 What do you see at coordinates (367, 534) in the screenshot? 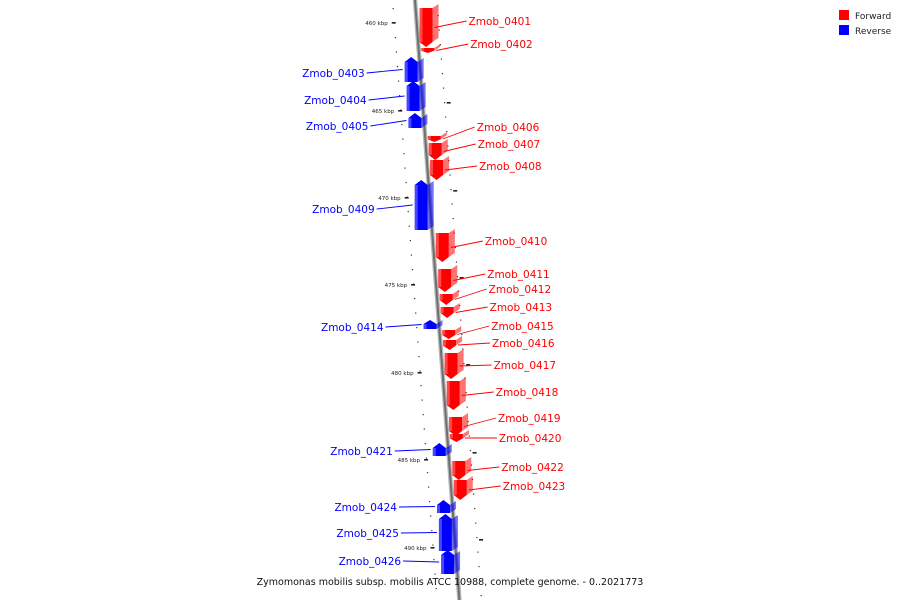
I see `gene-label: Zmob_0425` at bounding box center [367, 534].